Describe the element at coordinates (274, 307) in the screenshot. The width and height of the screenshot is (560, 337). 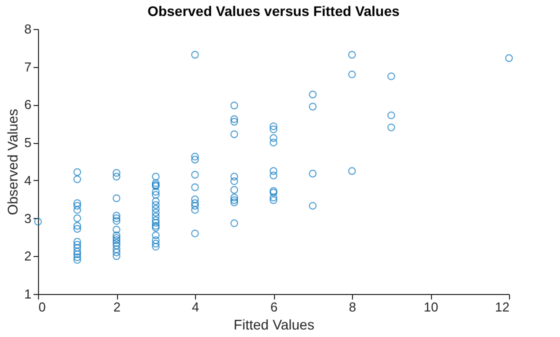
I see `x-tick-label: 6` at that location.